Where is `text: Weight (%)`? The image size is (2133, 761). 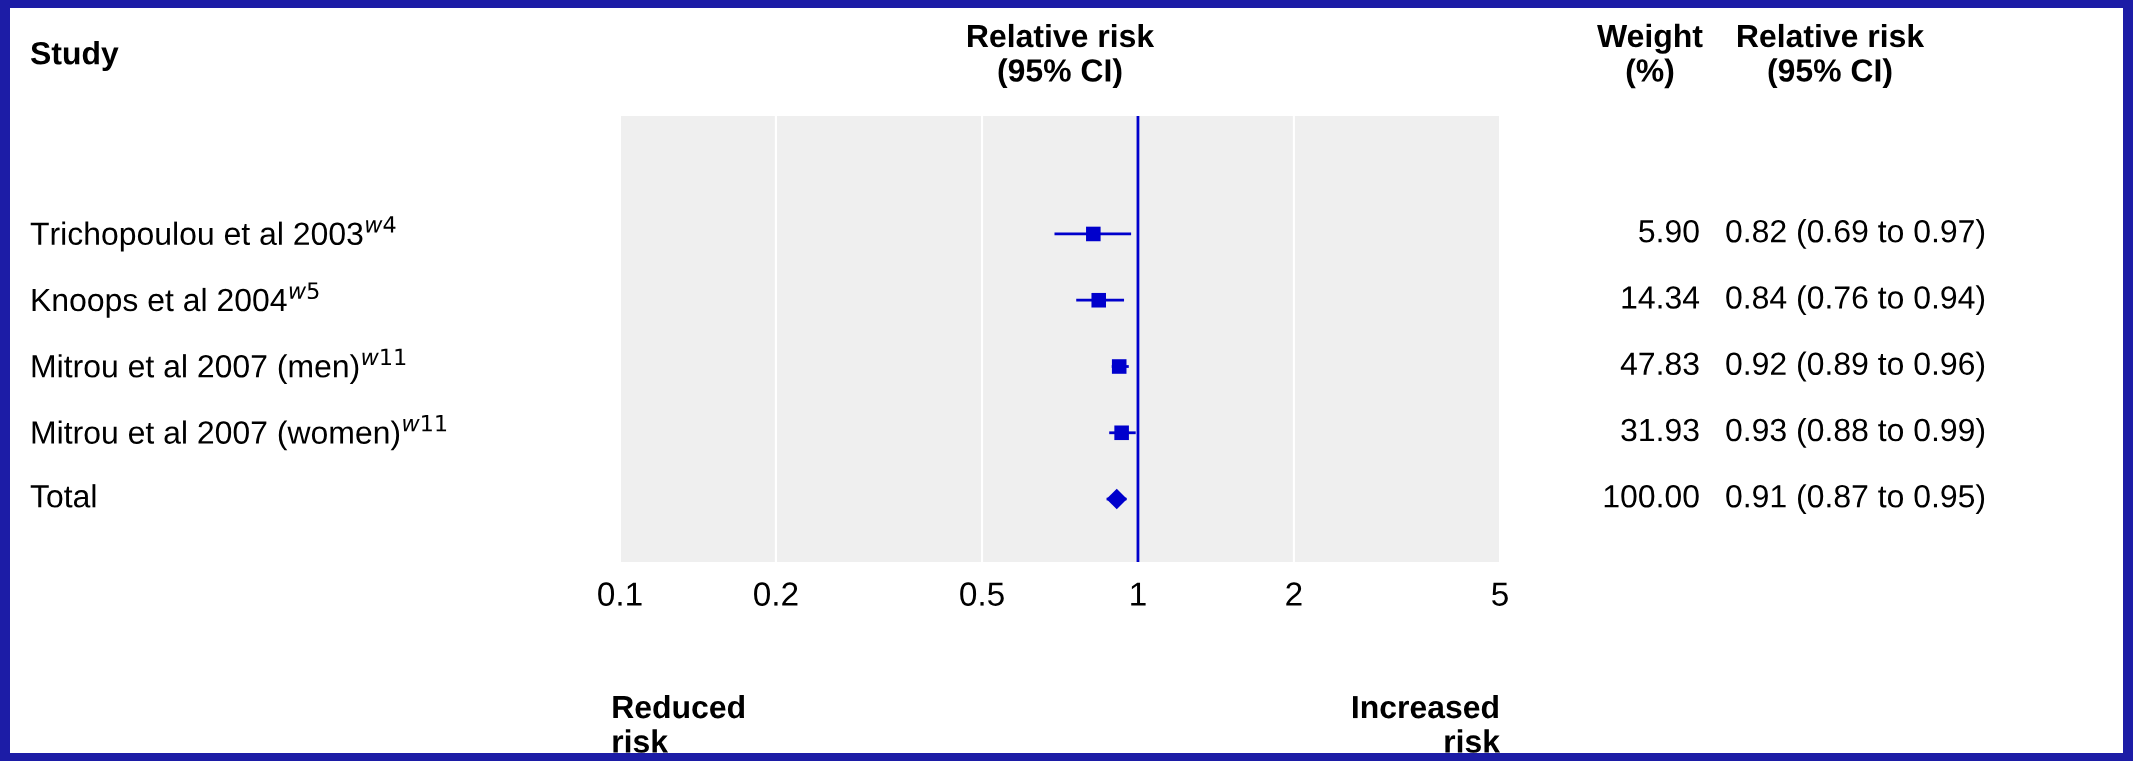
text: Weight (%) is located at coordinates (1650, 56).